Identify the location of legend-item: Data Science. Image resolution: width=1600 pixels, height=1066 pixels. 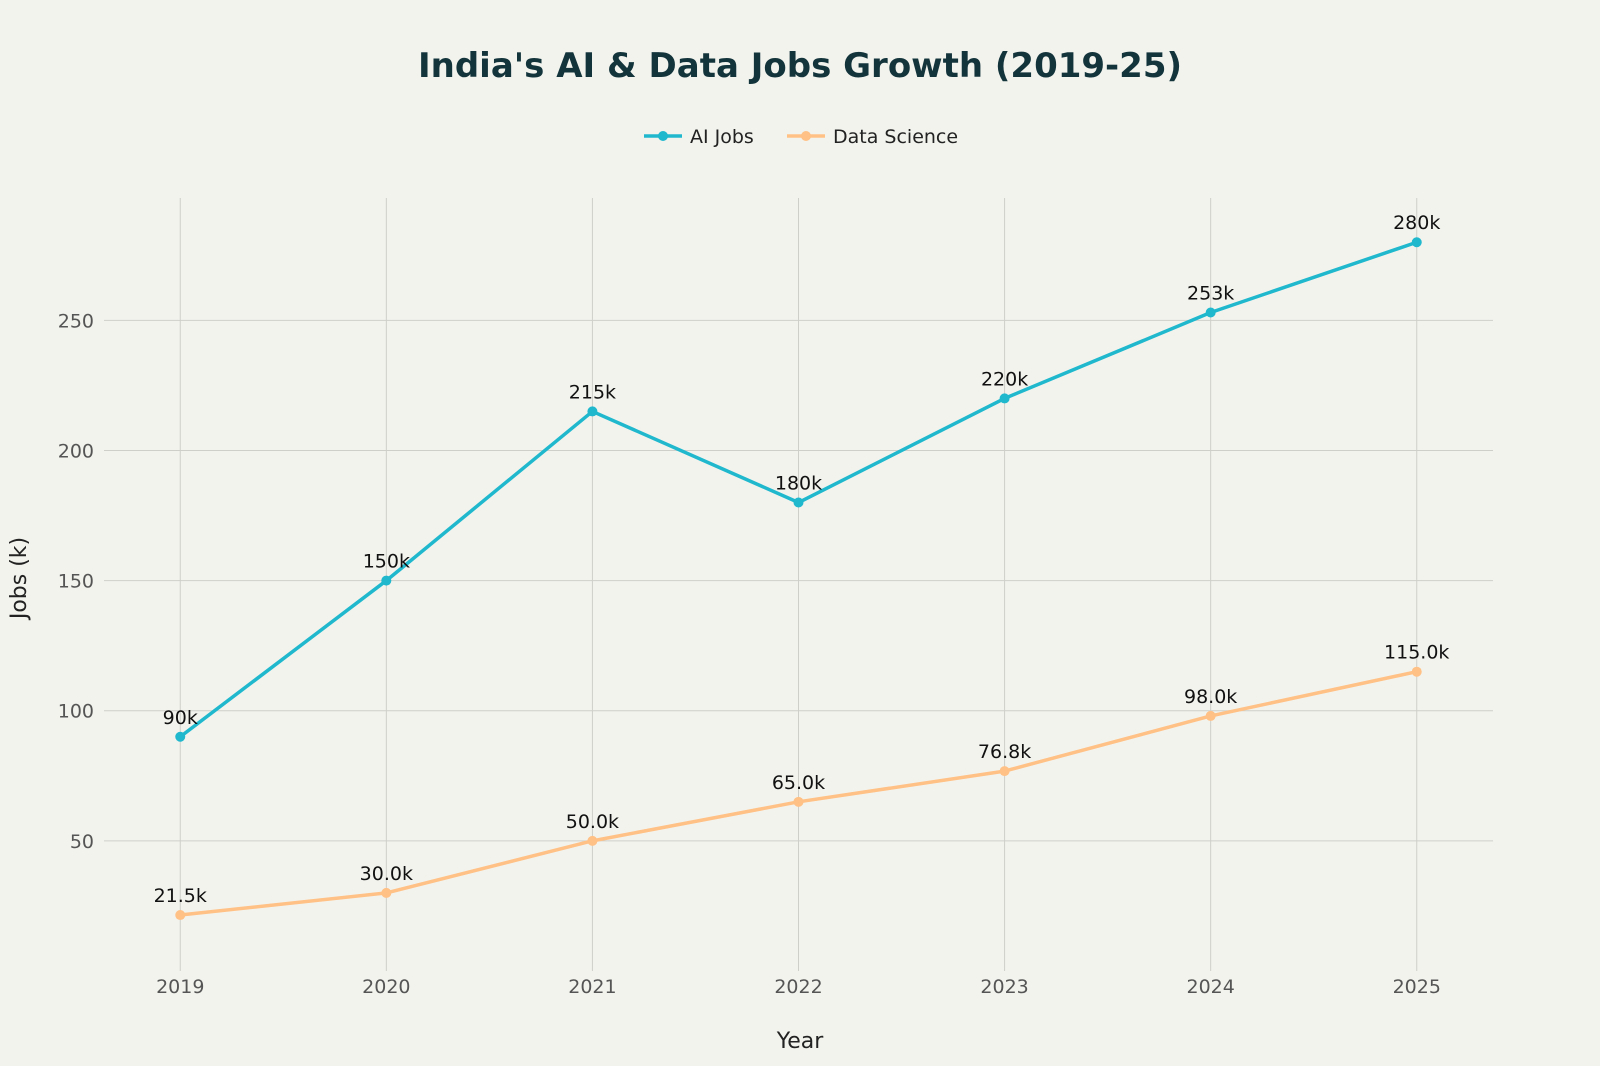
(872, 137).